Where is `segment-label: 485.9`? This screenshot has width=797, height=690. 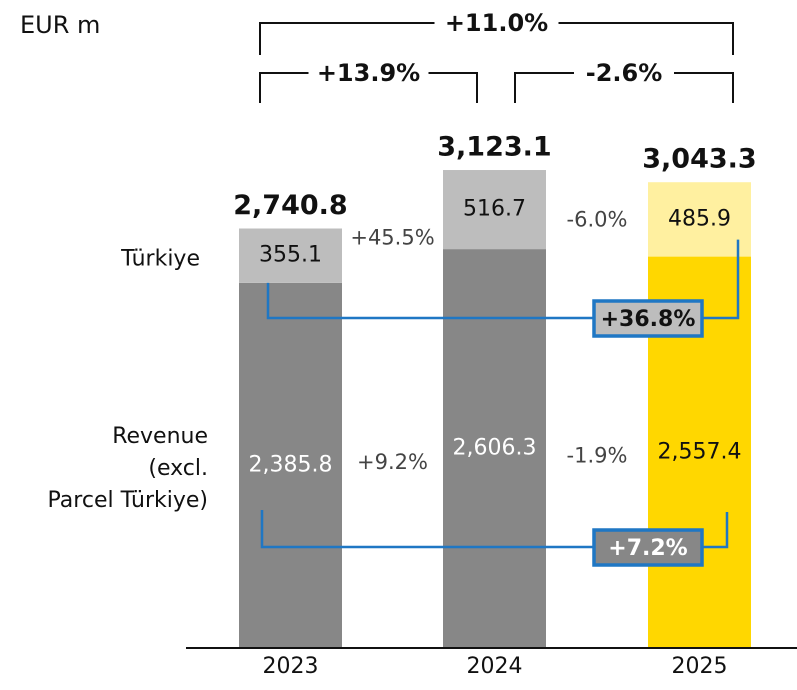 segment-label: 485.9 is located at coordinates (699, 218).